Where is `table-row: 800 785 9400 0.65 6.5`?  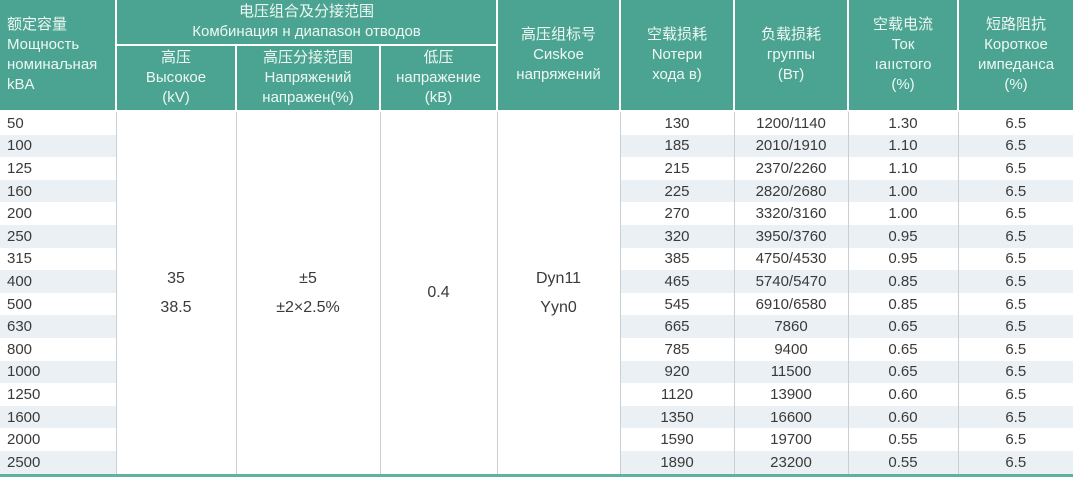
table-row: 800 785 9400 0.65 6.5 is located at coordinates (536, 349).